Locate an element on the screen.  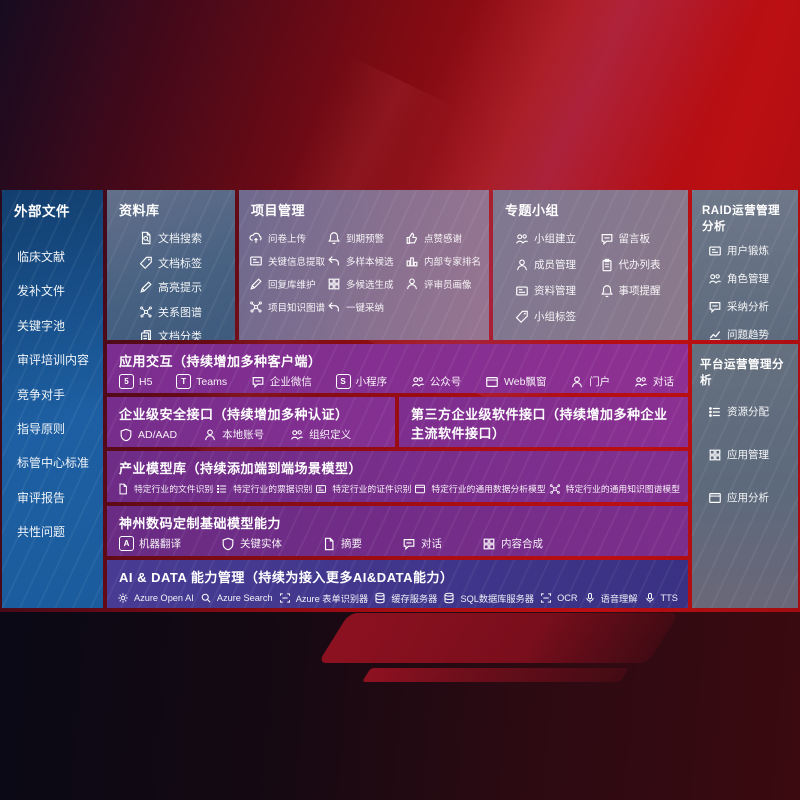
band-base-models: 神州数码定制基础模型能力 A 机器翻译 关键实体 摘要 对话 内容合成 is located at coordinates (397, 531).